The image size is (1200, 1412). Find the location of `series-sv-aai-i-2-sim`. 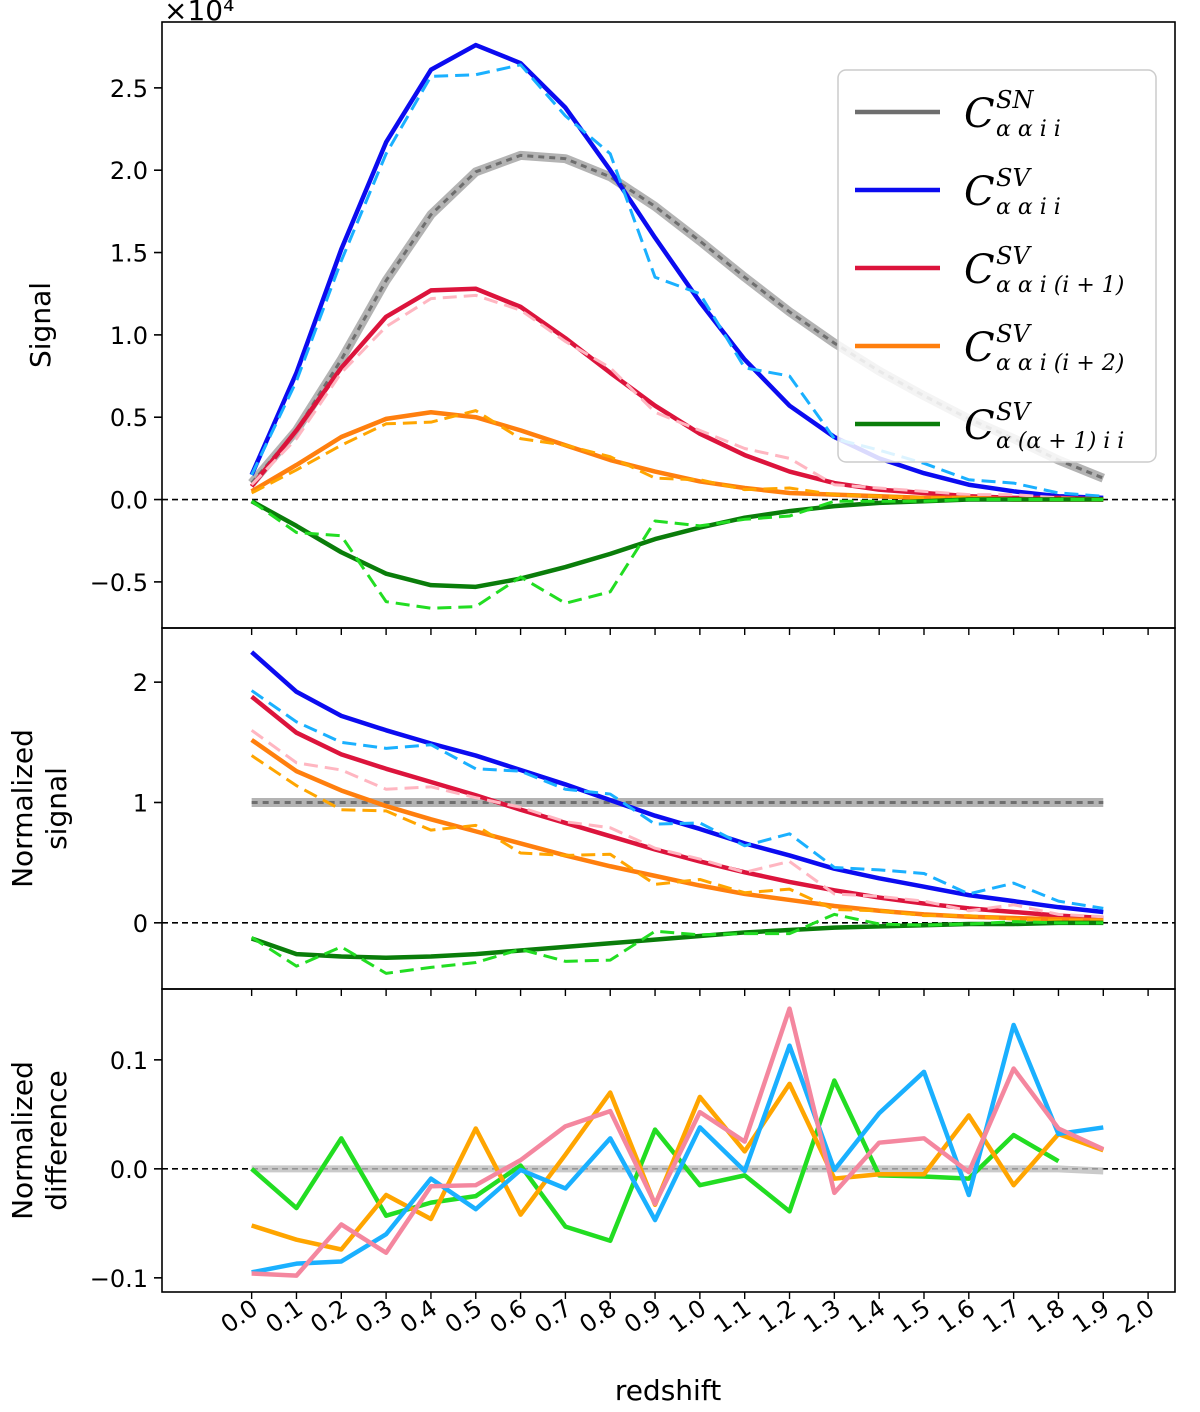

series-sv-aai-i-2-sim is located at coordinates (677, 838).